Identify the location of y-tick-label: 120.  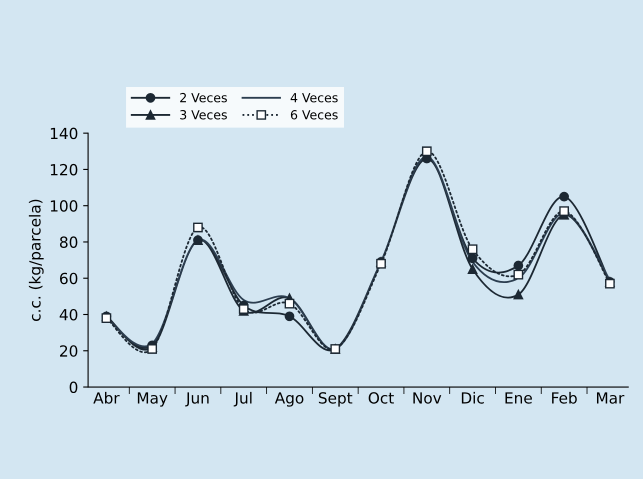
(64, 170).